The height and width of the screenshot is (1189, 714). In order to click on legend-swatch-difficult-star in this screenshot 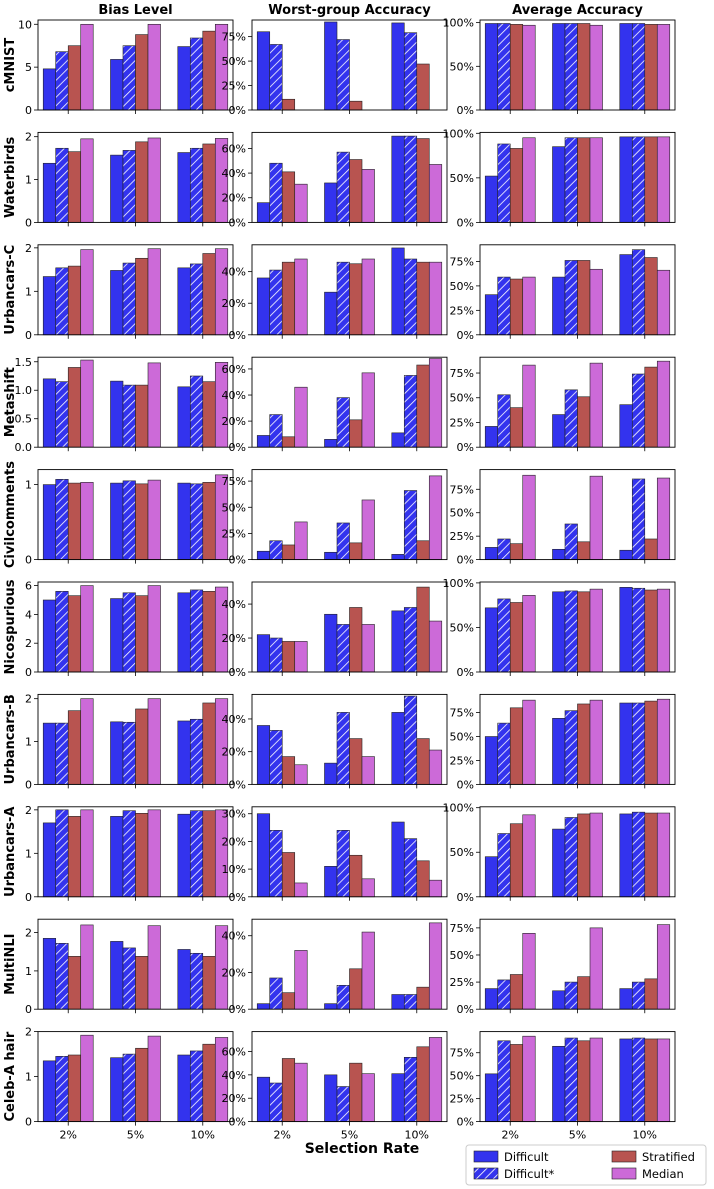, I will do `click(486, 1173)`.